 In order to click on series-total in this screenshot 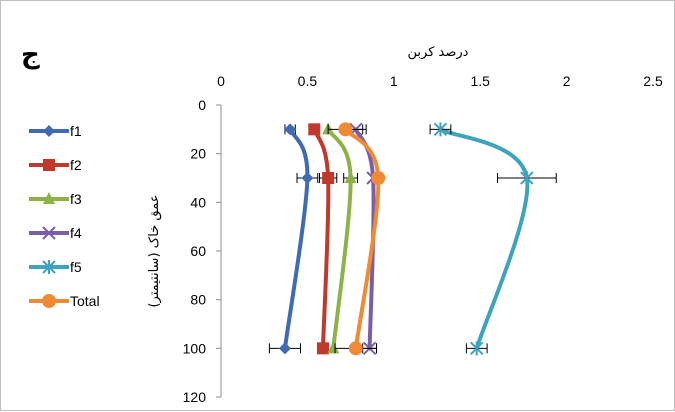, I will do `click(356, 239)`.